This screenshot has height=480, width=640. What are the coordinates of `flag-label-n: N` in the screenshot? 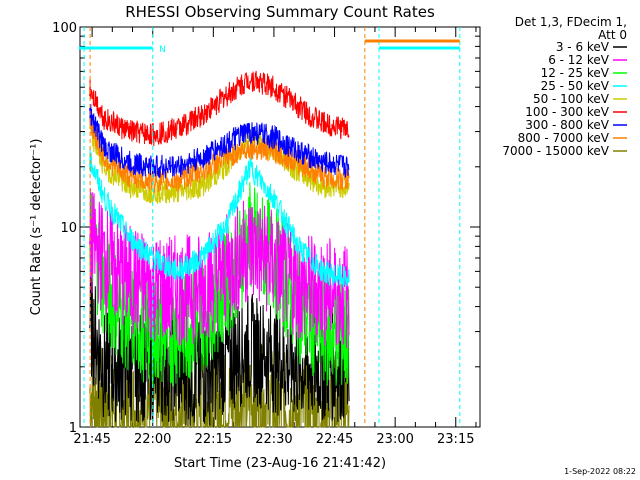 It's located at (162, 50).